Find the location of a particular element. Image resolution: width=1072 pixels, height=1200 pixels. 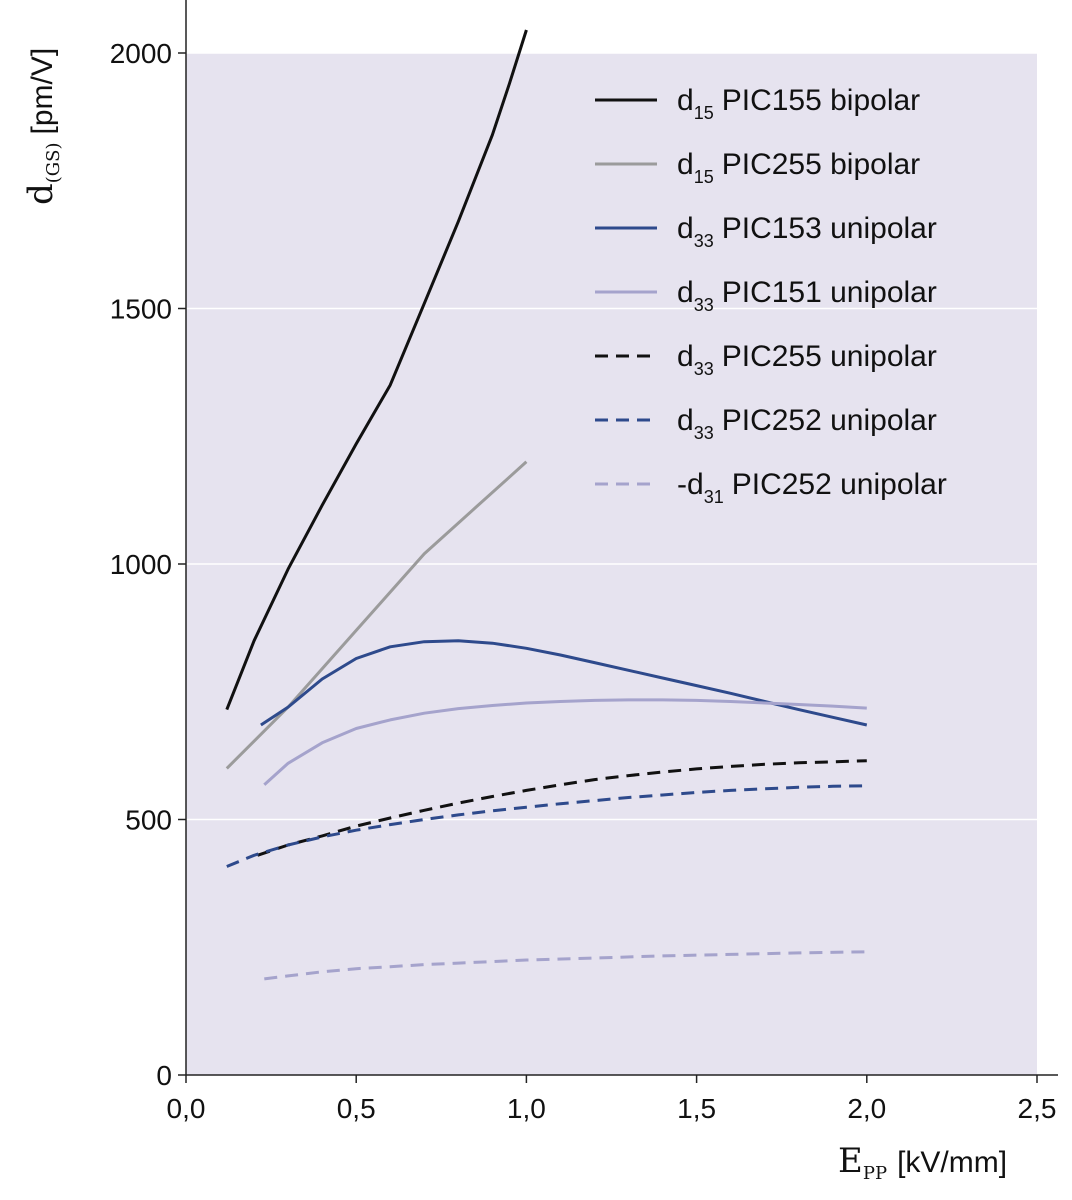

legend-item-s6: d33 PIC252 unipolar is located at coordinates (766, 423).